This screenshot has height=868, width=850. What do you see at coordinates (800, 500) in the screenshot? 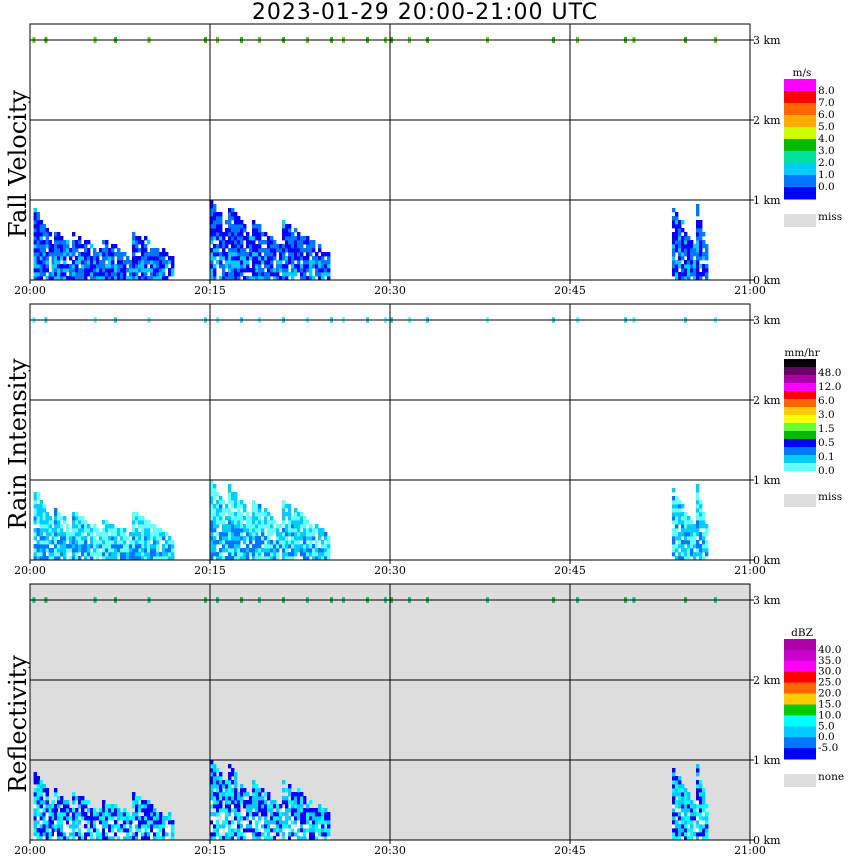
I see `colorbar-missing-swatch` at bounding box center [800, 500].